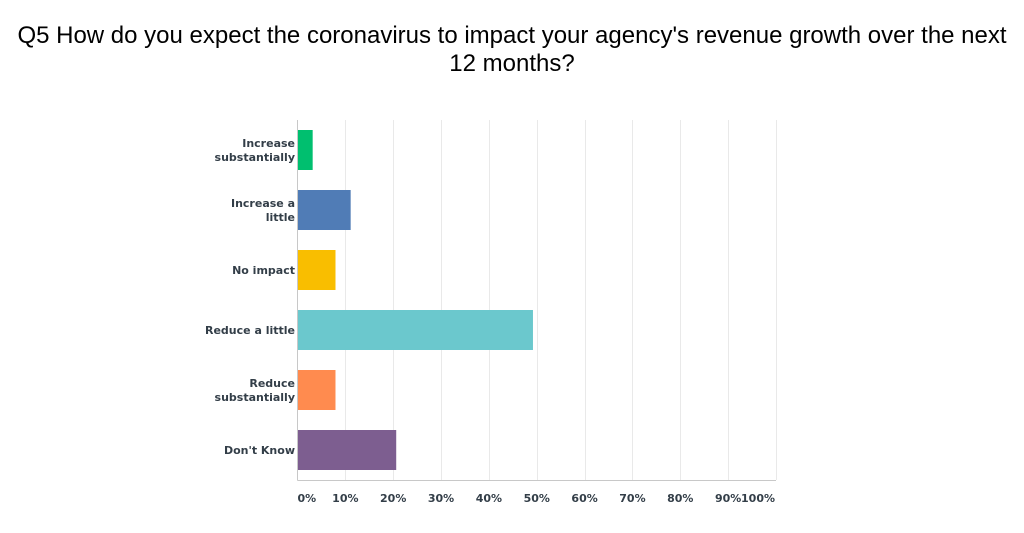  What do you see at coordinates (316, 270) in the screenshot?
I see `bar-no-impact` at bounding box center [316, 270].